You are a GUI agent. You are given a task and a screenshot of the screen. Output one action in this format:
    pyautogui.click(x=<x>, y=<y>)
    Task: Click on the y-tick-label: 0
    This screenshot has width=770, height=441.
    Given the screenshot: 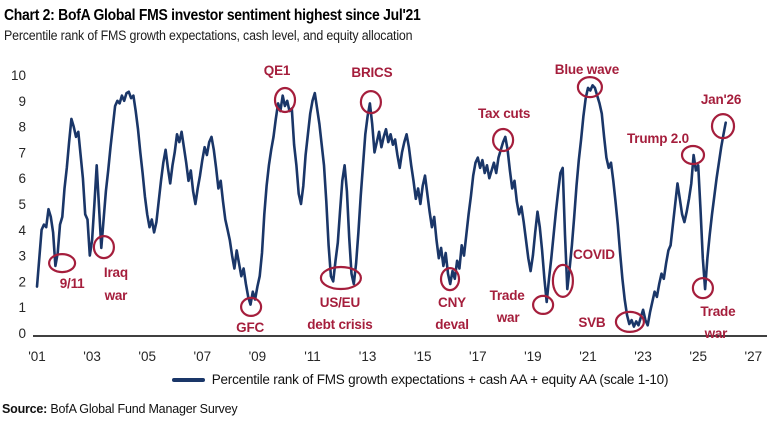 What is the action you would take?
    pyautogui.click(x=22, y=333)
    